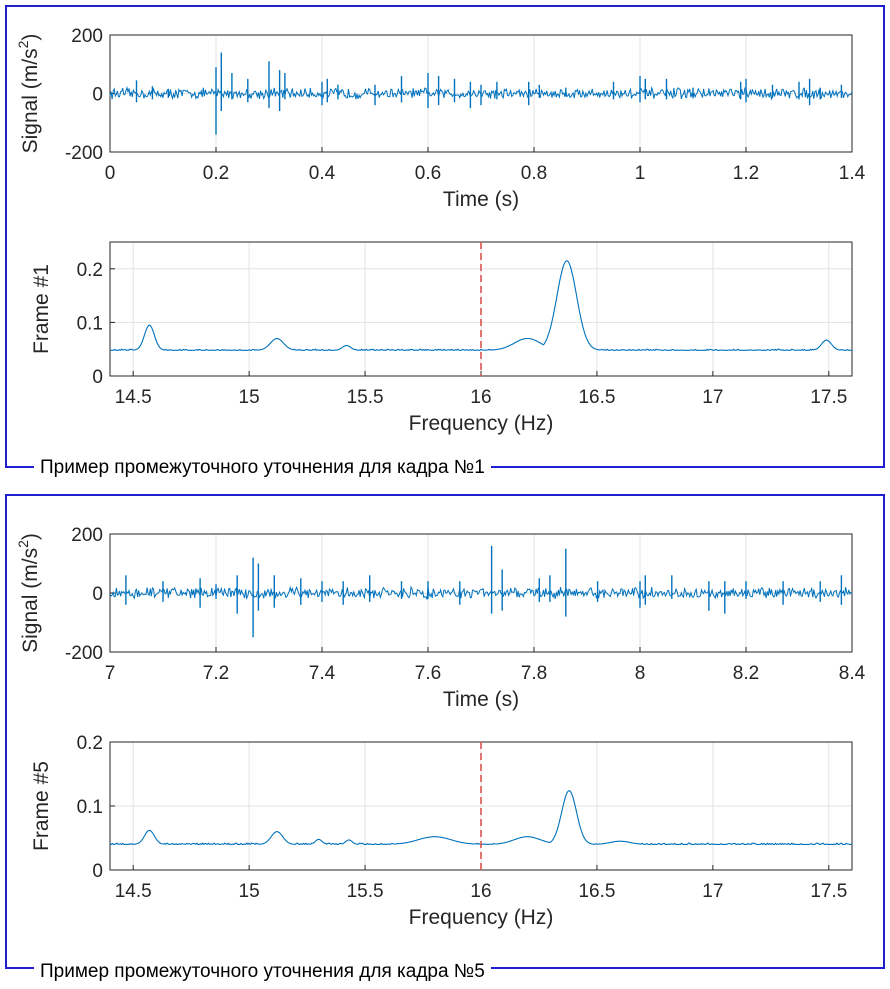  I want to click on x-tick-label: 0.4, so click(322, 173).